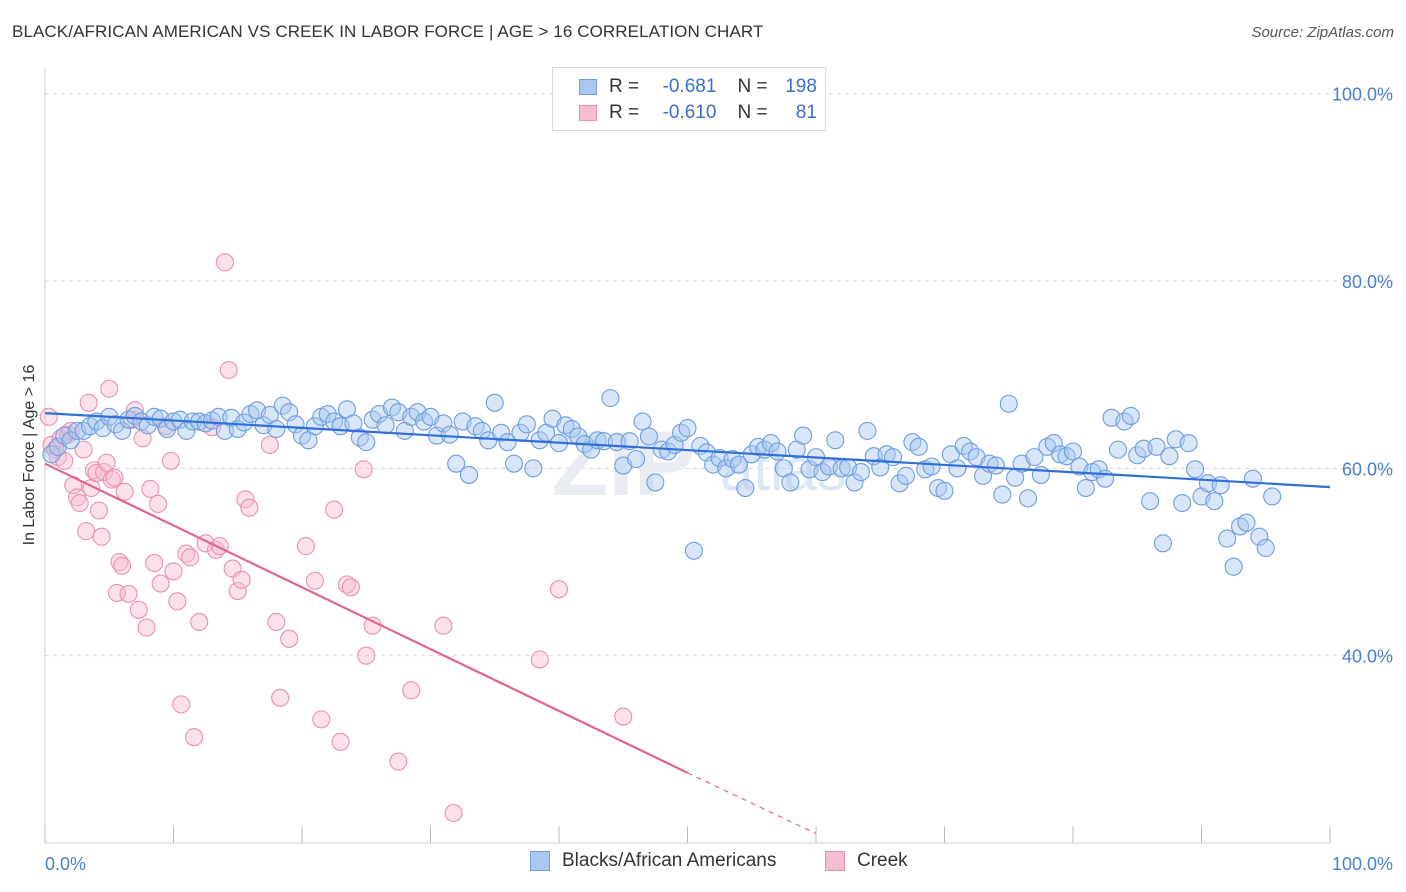 The width and height of the screenshot is (1406, 892). What do you see at coordinates (1367, 282) in the screenshot?
I see `y-tick-label: 80.0%` at bounding box center [1367, 282].